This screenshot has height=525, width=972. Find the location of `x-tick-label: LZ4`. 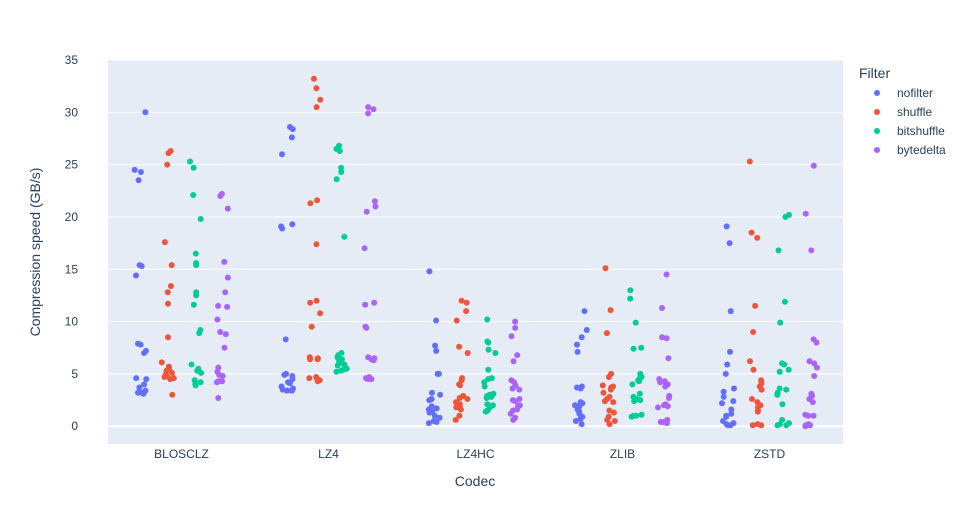

x-tick-label: LZ4 is located at coordinates (328, 454).